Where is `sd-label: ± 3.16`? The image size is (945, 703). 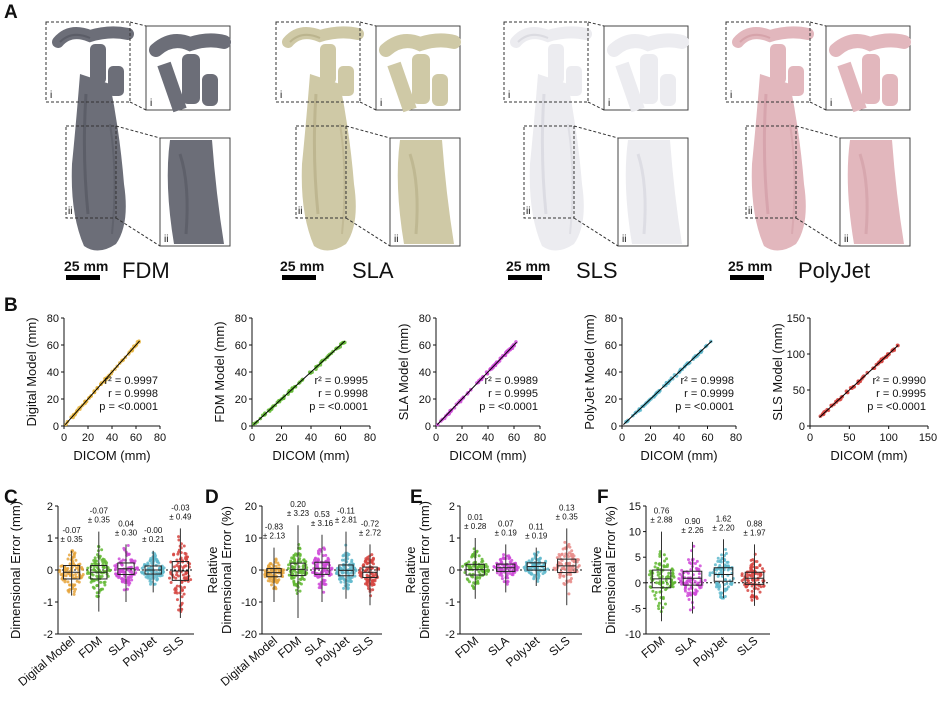
sd-label: ± 3.16 is located at coordinates (322, 523).